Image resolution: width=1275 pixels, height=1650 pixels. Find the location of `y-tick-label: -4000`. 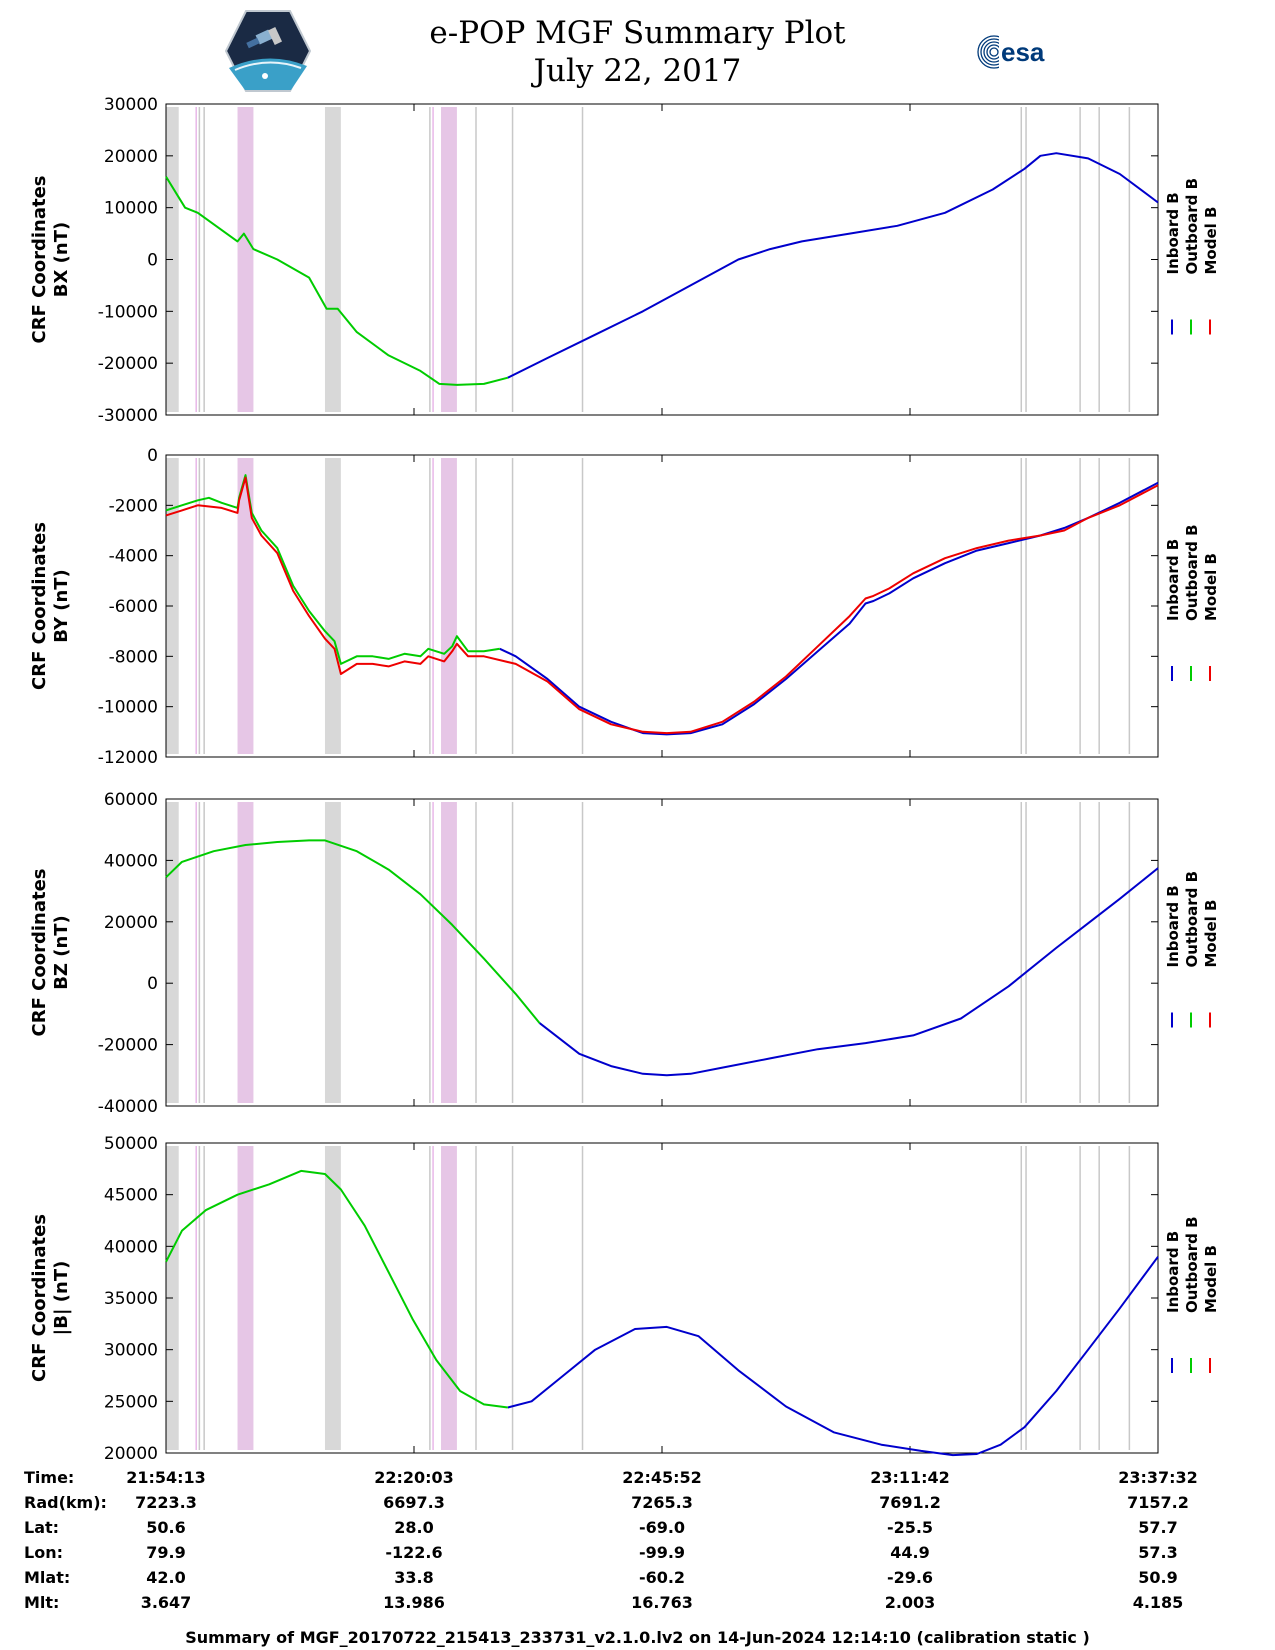

y-tick-label: -4000 is located at coordinates (133, 557).